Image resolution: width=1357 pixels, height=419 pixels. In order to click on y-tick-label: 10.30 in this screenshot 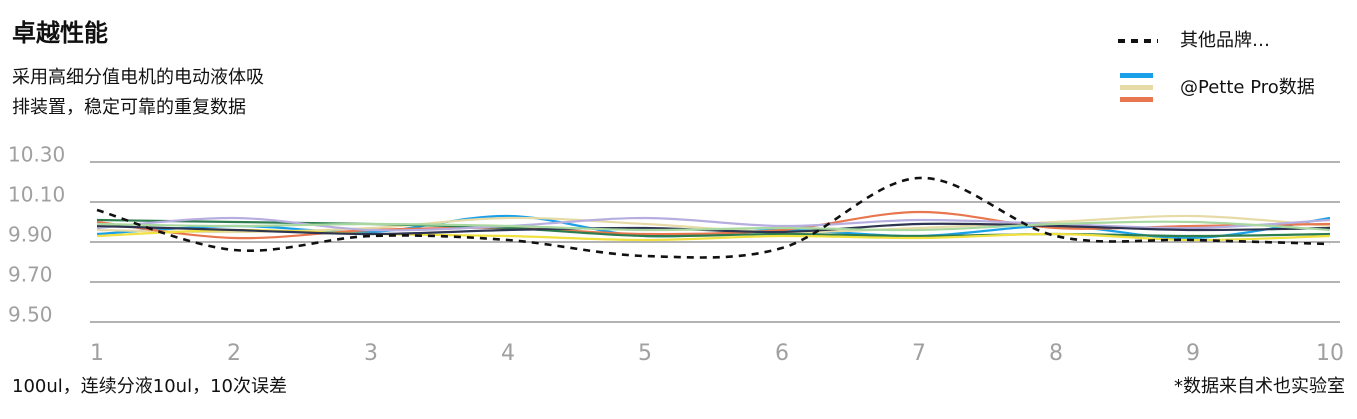, I will do `click(36, 155)`.